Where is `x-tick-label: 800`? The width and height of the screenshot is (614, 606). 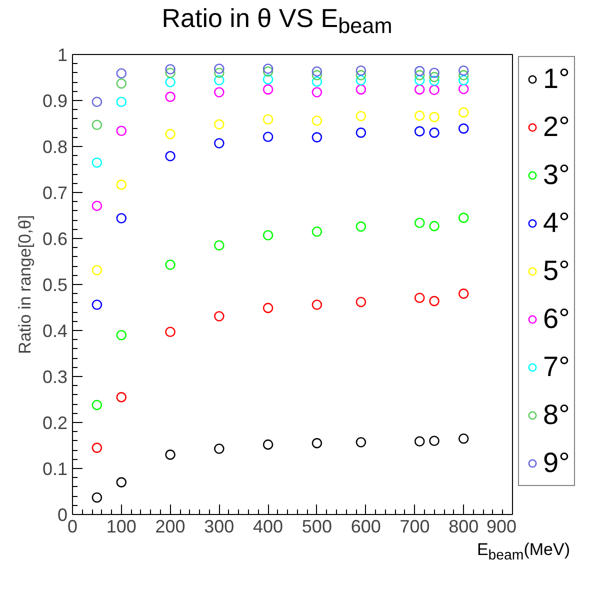 x-tick-label: 800 is located at coordinates (463, 526).